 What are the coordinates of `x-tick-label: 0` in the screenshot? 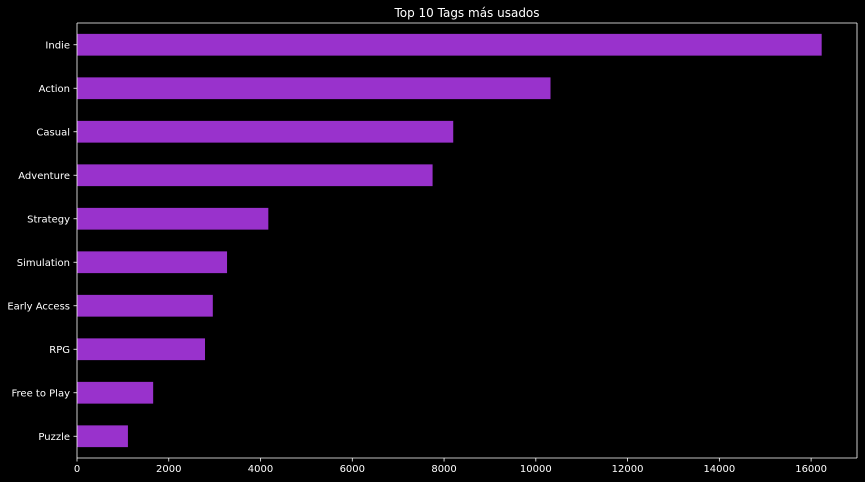 It's located at (77, 469).